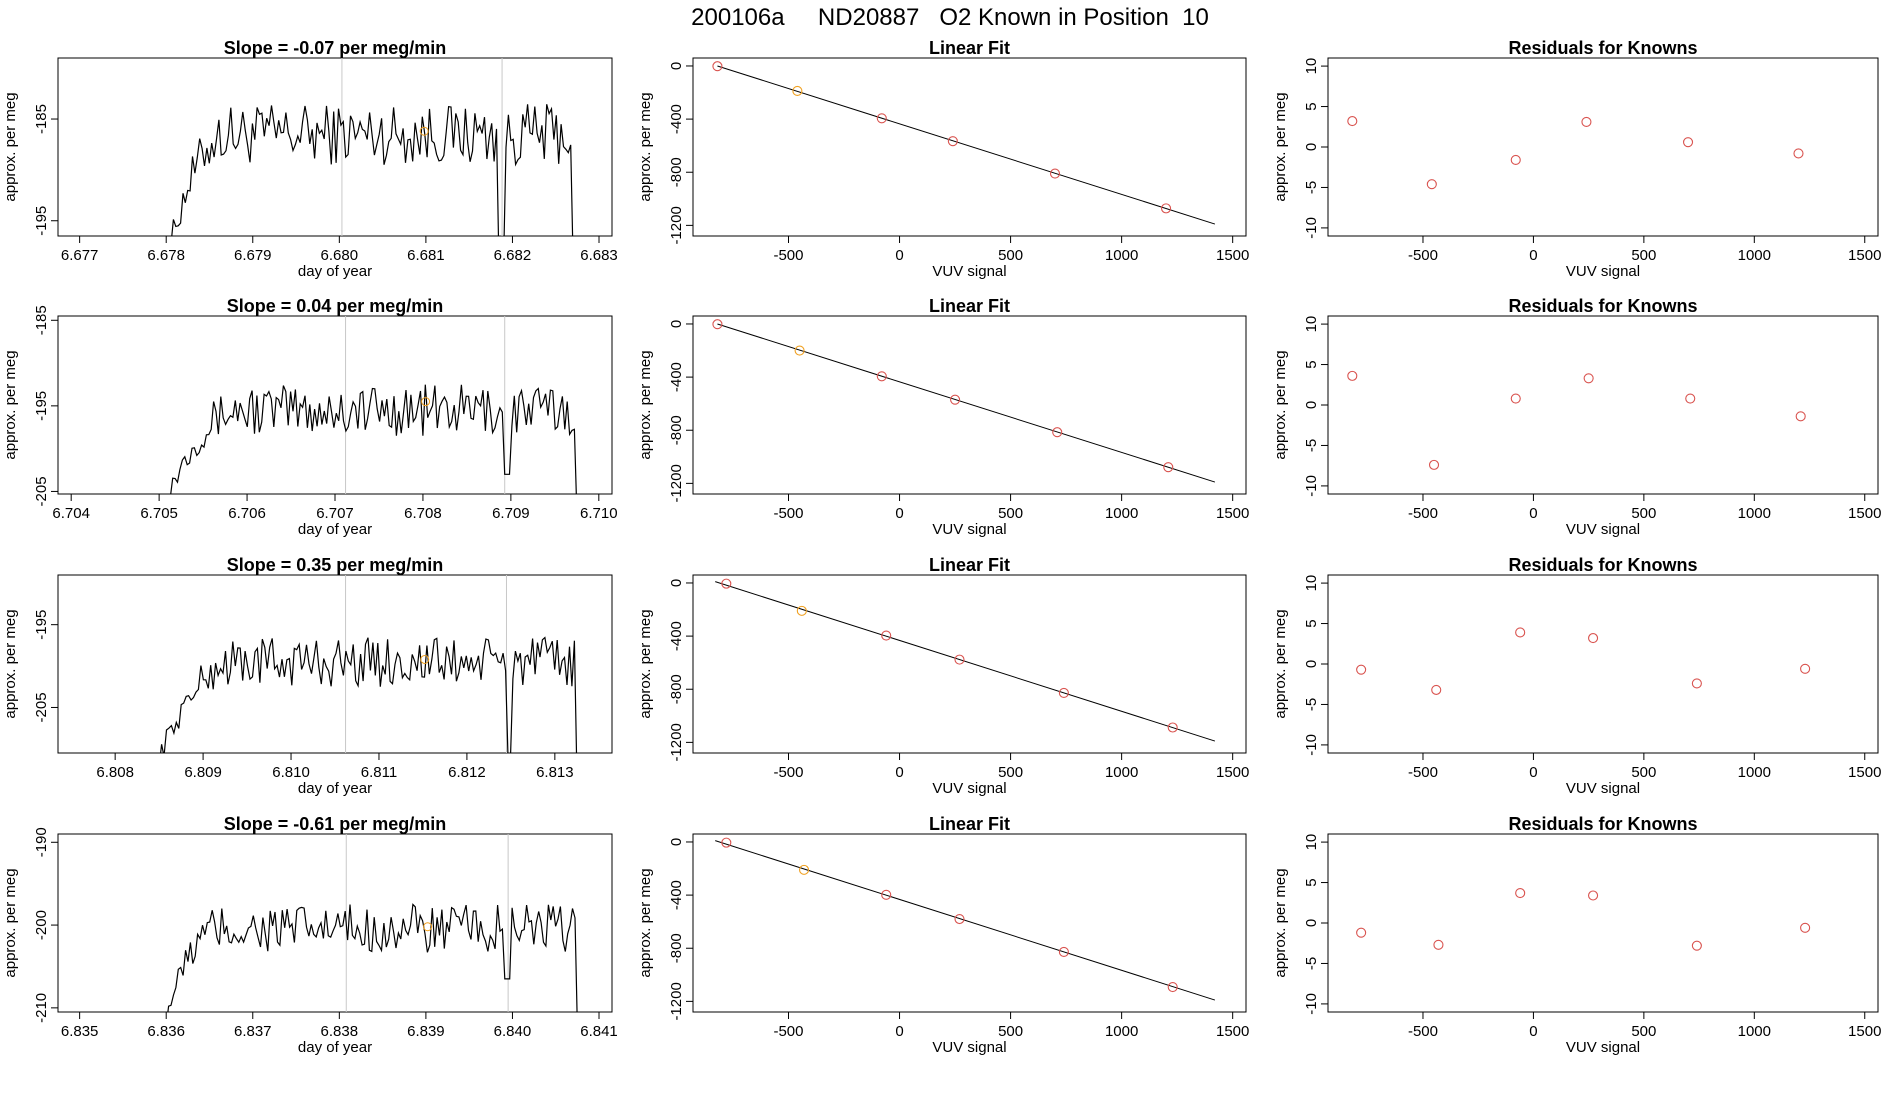  I want to click on x-tick-label: 6.840, so click(513, 1031).